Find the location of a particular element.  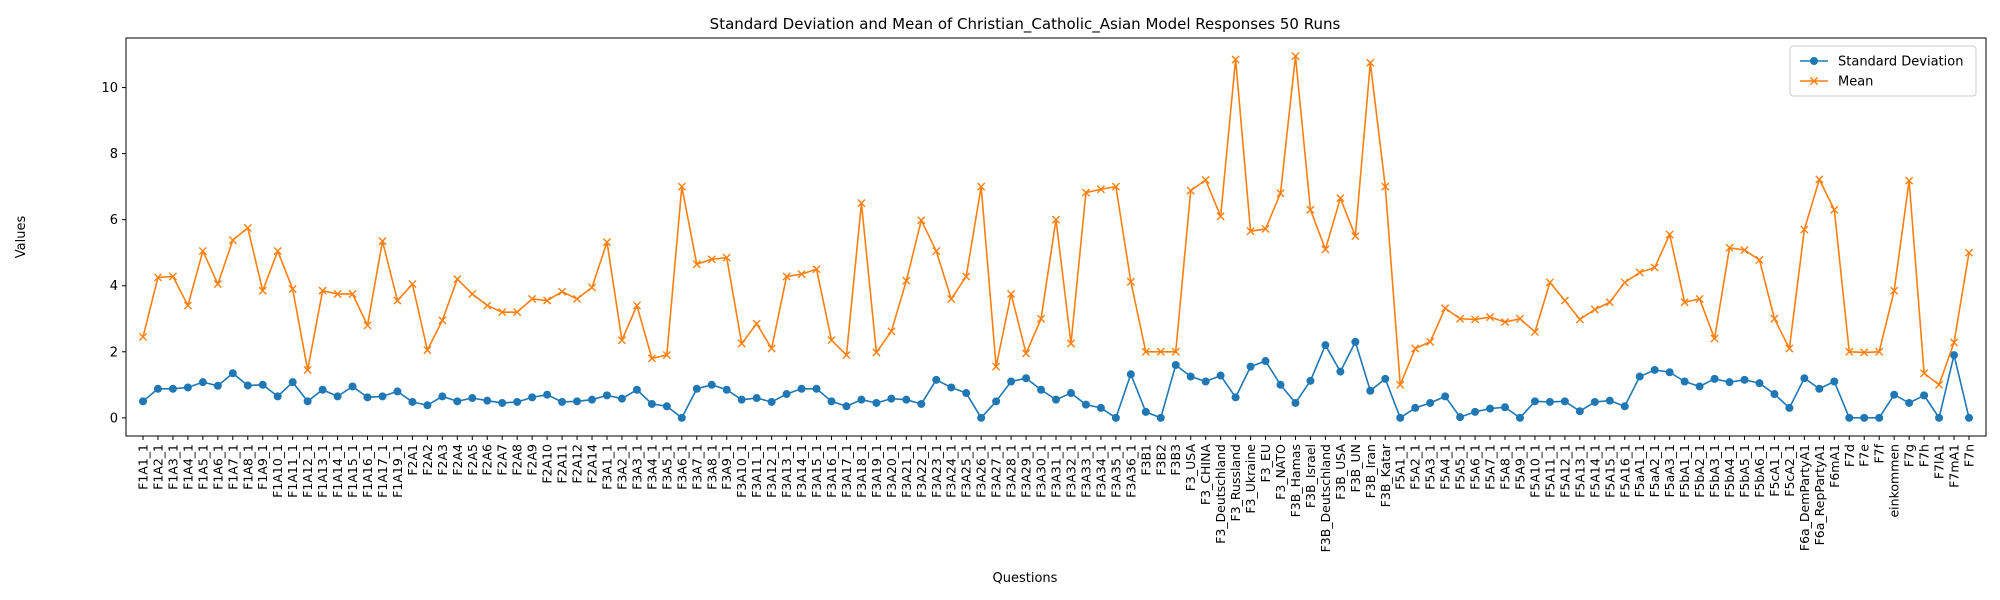

y-tick-label: 2 is located at coordinates (114, 352).